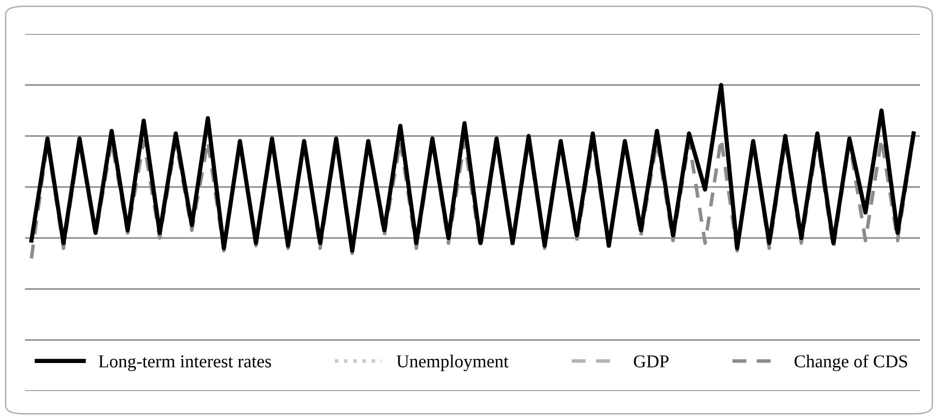  What do you see at coordinates (184, 363) in the screenshot?
I see `legend-label: Long-term interest rates` at bounding box center [184, 363].